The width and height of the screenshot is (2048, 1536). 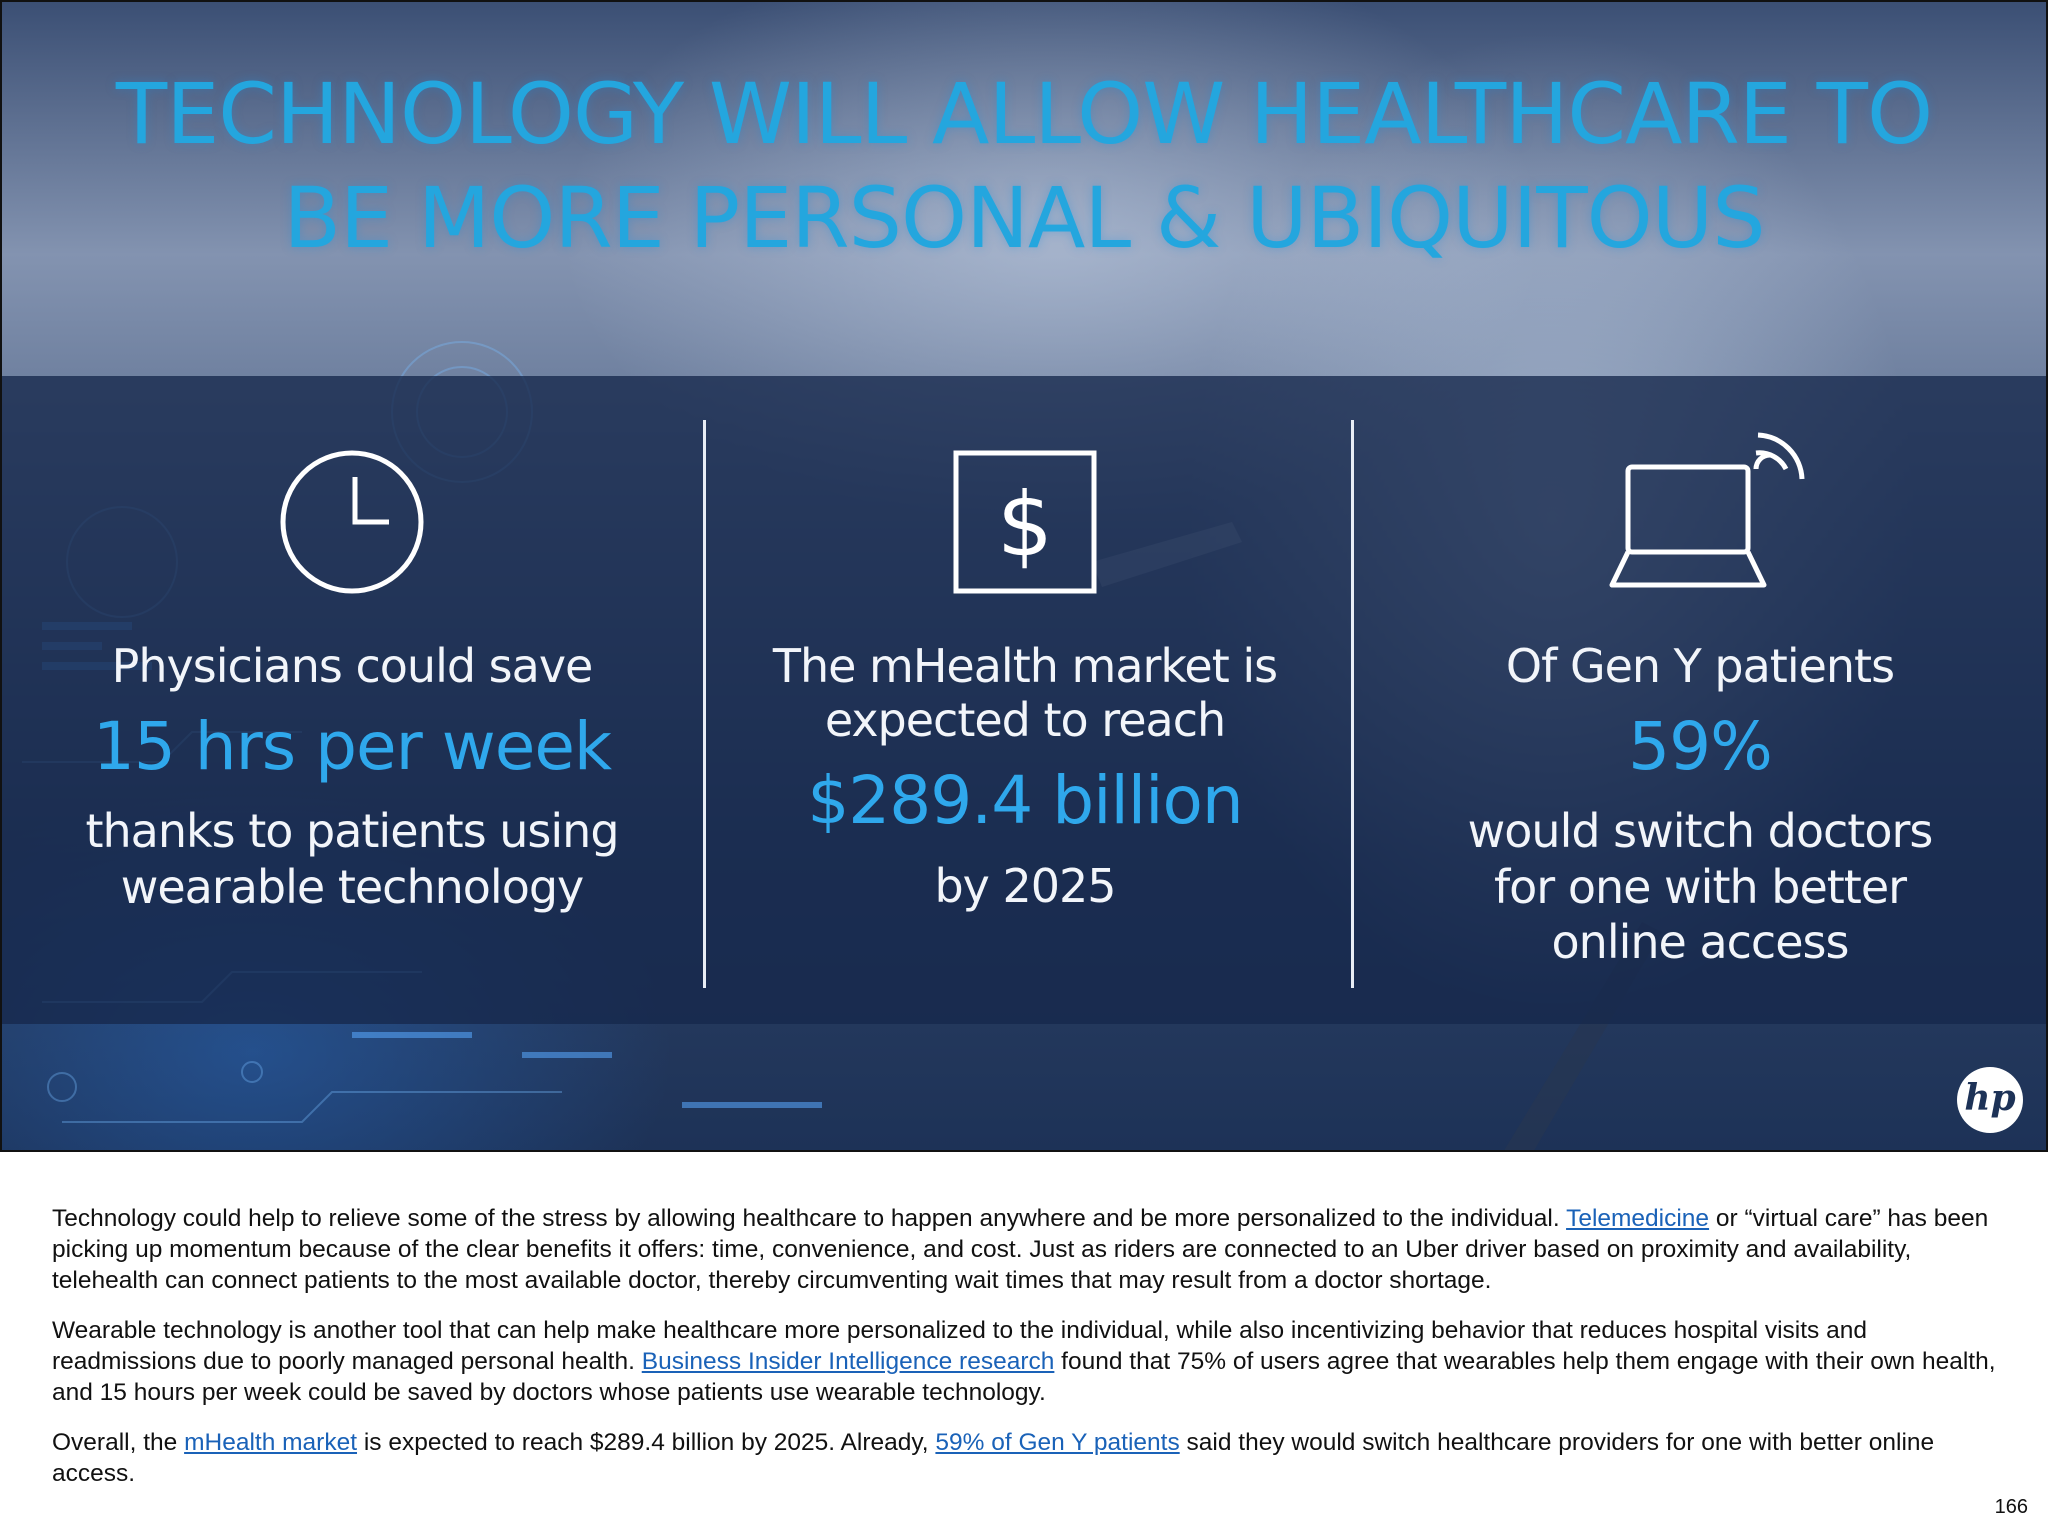 What do you see at coordinates (1024, 114) in the screenshot?
I see `headline-line-1: TECHNOLOGY WILL ALLOW HEALTHCARE TO` at bounding box center [1024, 114].